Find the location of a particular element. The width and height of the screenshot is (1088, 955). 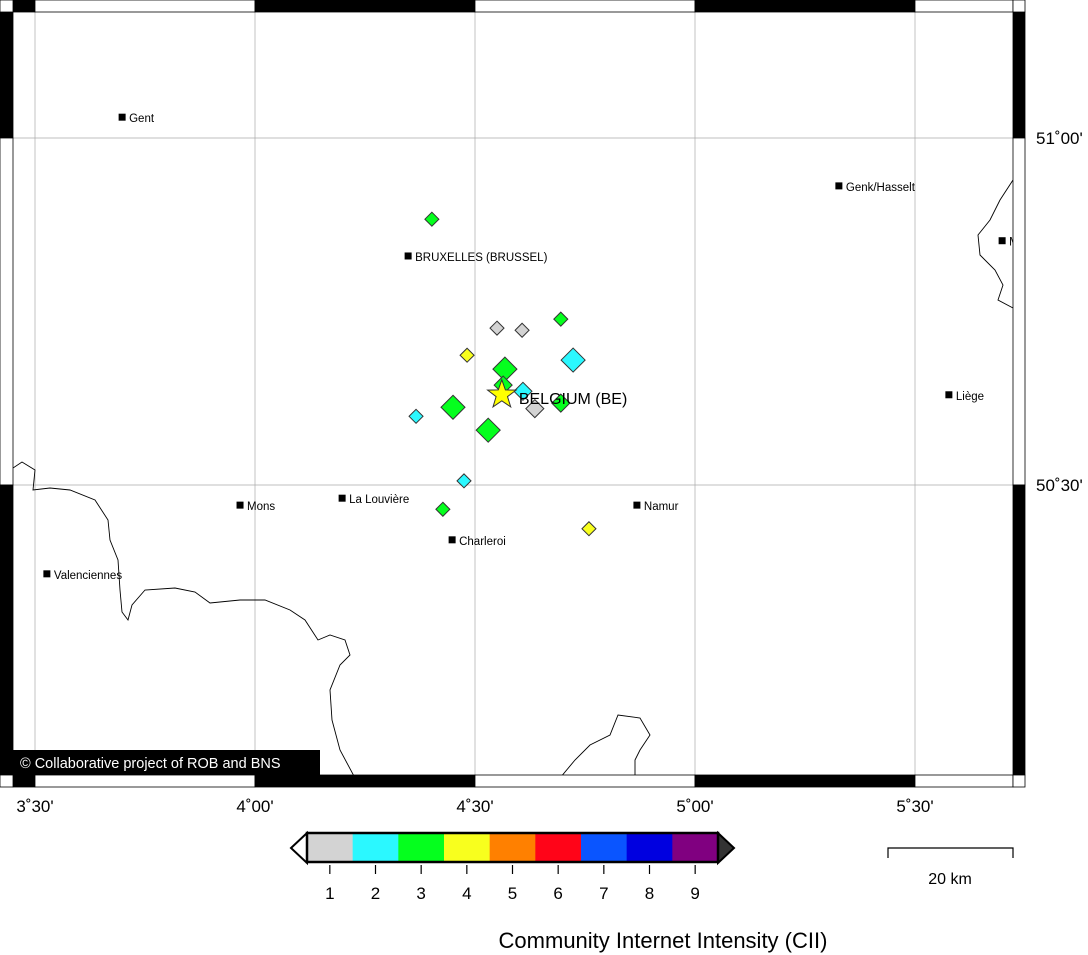

lat-tick-label: 50˚30' is located at coordinates (1059, 485).